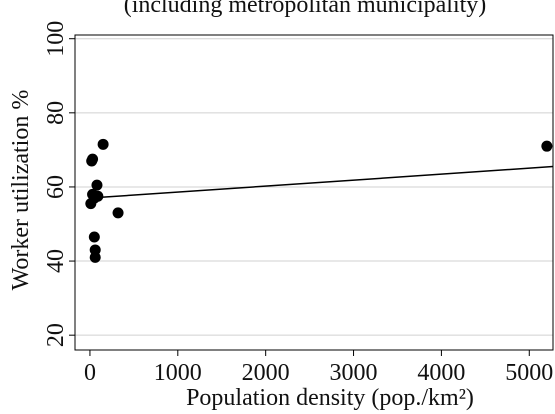  I want to click on y-tick-label: 40, so click(56, 261).